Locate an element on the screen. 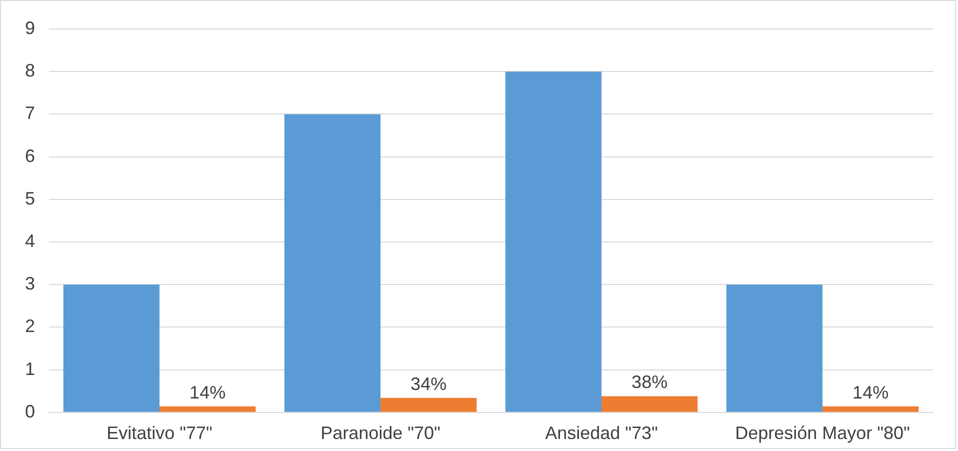  y-tick-label: 8 is located at coordinates (30, 70).